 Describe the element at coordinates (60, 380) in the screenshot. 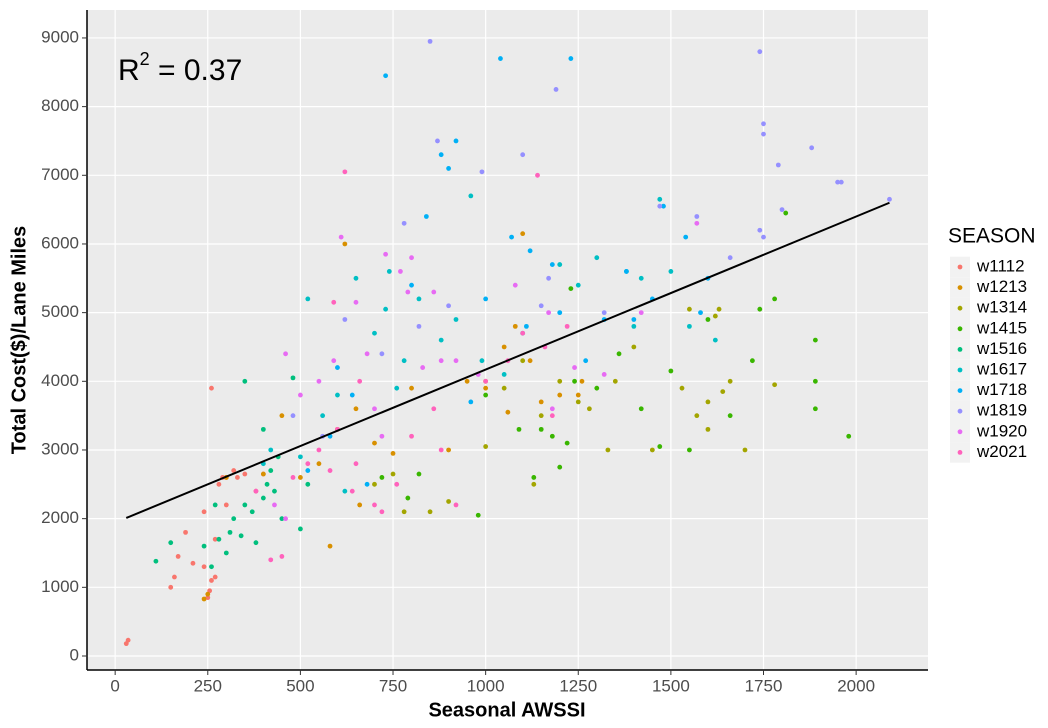

I see `y-tick-label: 4000` at that location.